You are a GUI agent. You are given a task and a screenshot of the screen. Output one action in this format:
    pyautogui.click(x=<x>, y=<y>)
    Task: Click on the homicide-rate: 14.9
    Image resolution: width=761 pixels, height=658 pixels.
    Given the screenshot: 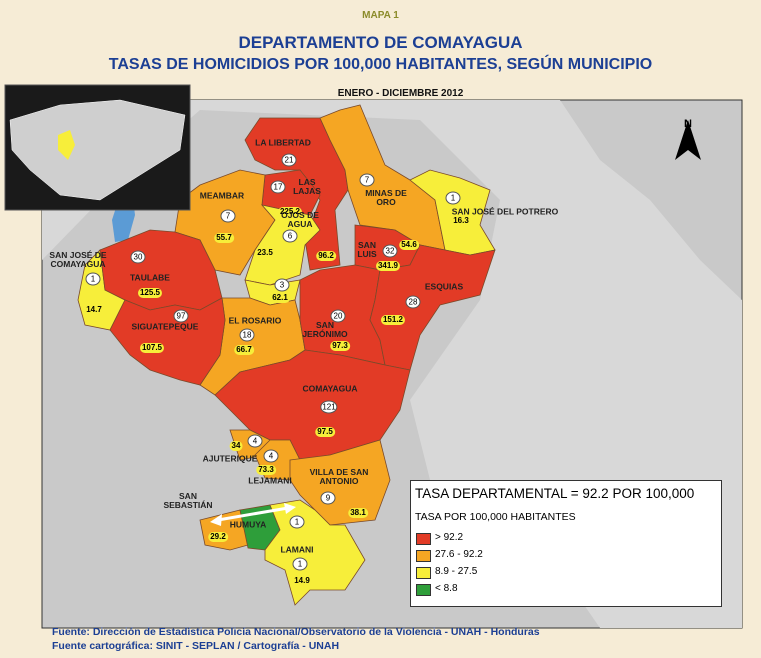 What is the action you would take?
    pyautogui.click(x=302, y=581)
    